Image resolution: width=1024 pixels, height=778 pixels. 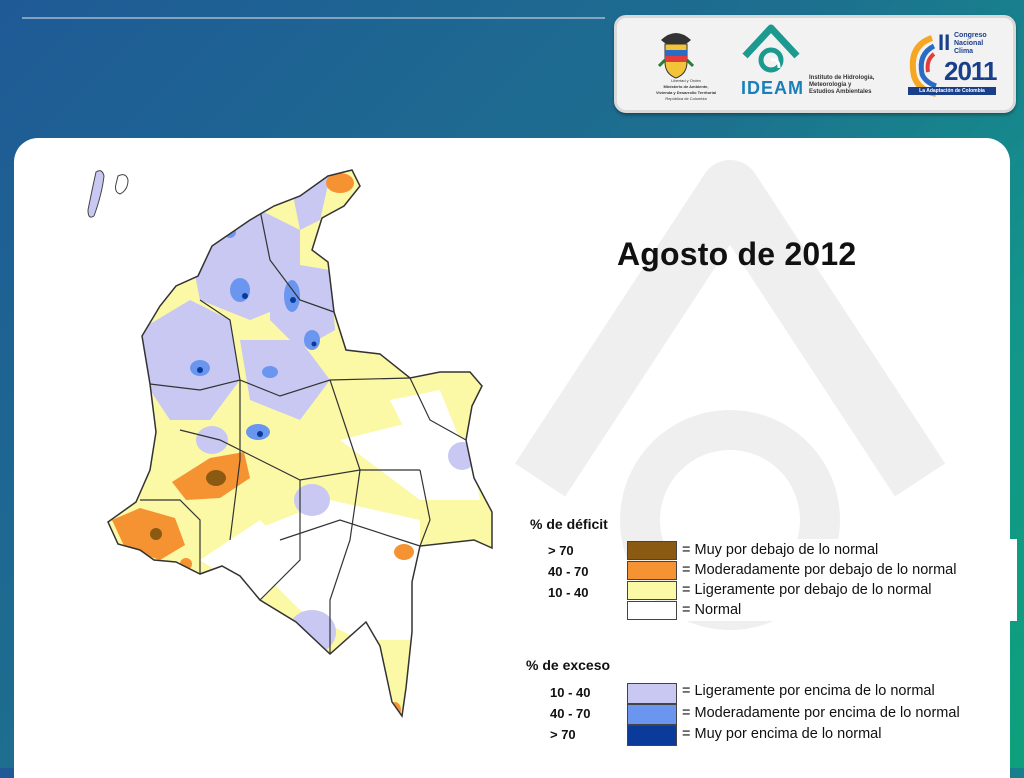 I want to click on ministerio-text-4: República de Colombia, so click(x=686, y=98).